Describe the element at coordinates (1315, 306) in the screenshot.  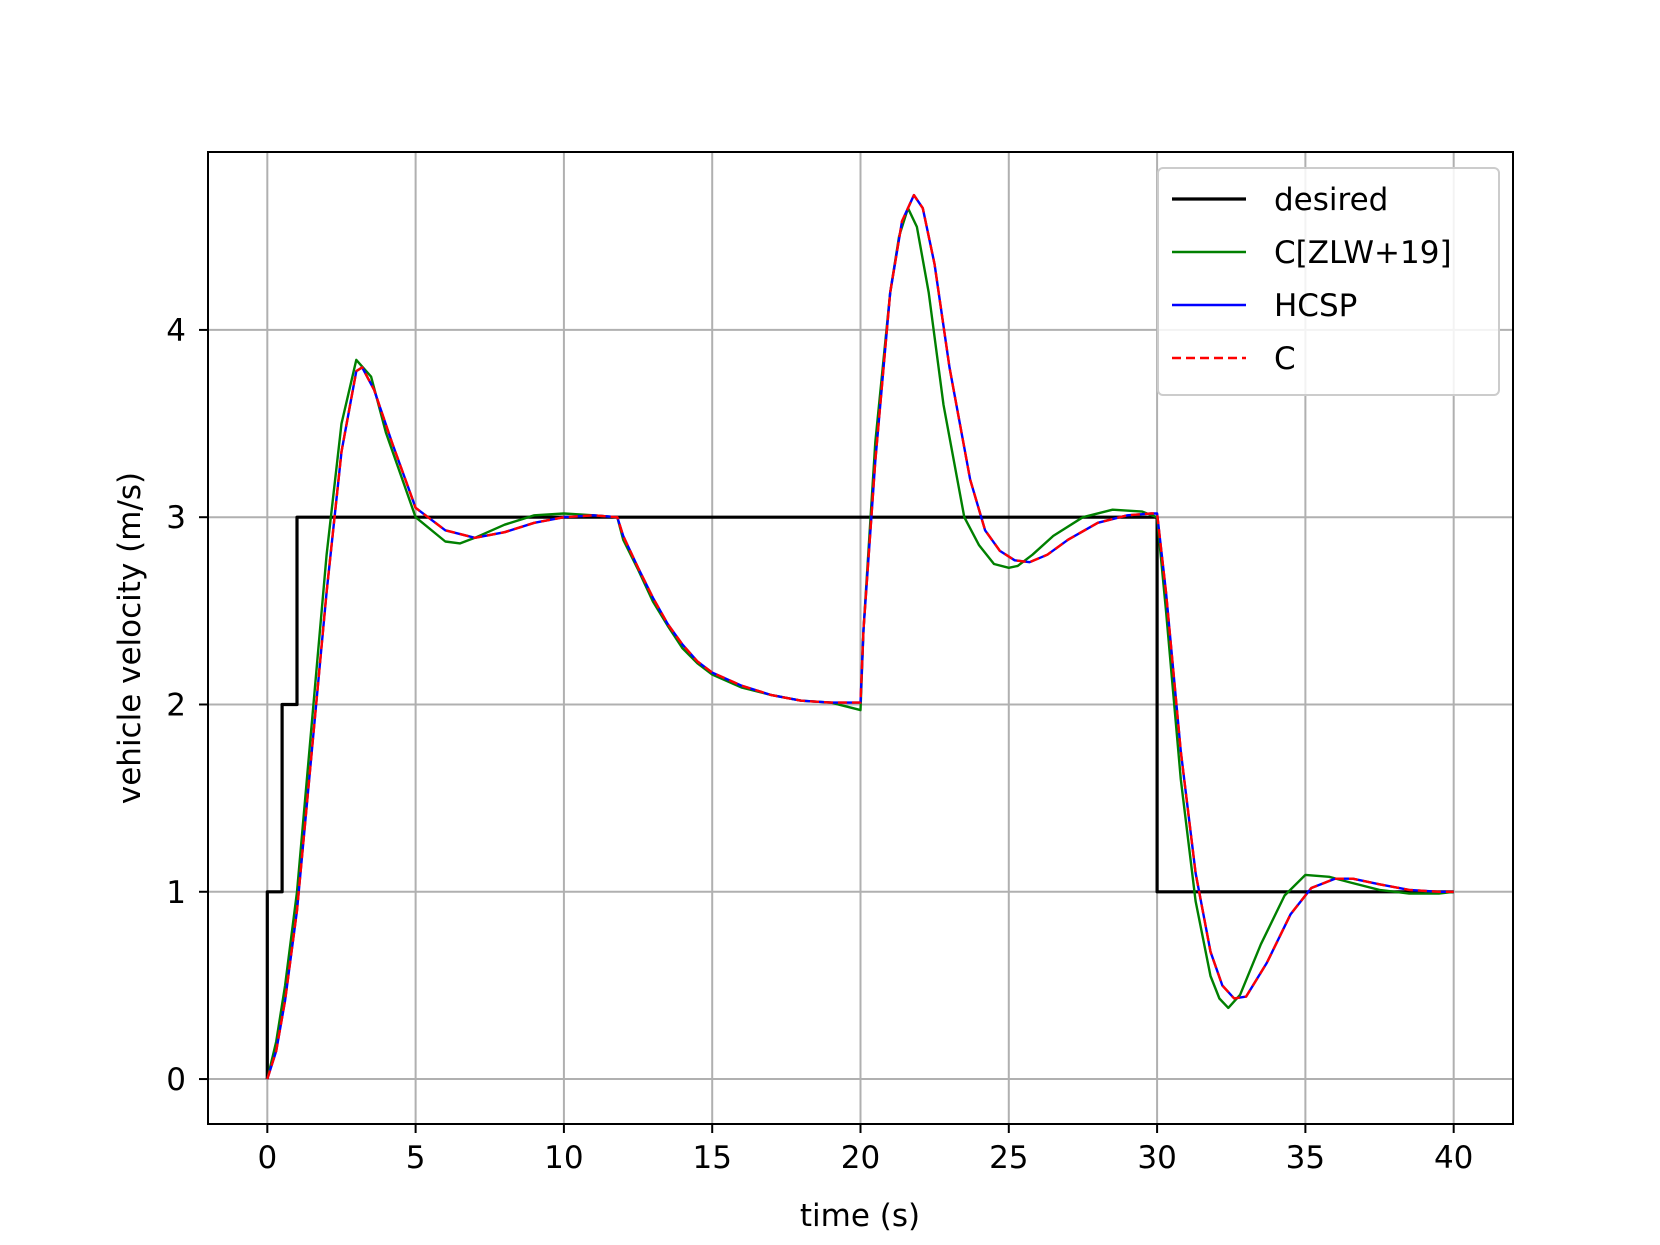
I see `legend-label: HCSP` at that location.